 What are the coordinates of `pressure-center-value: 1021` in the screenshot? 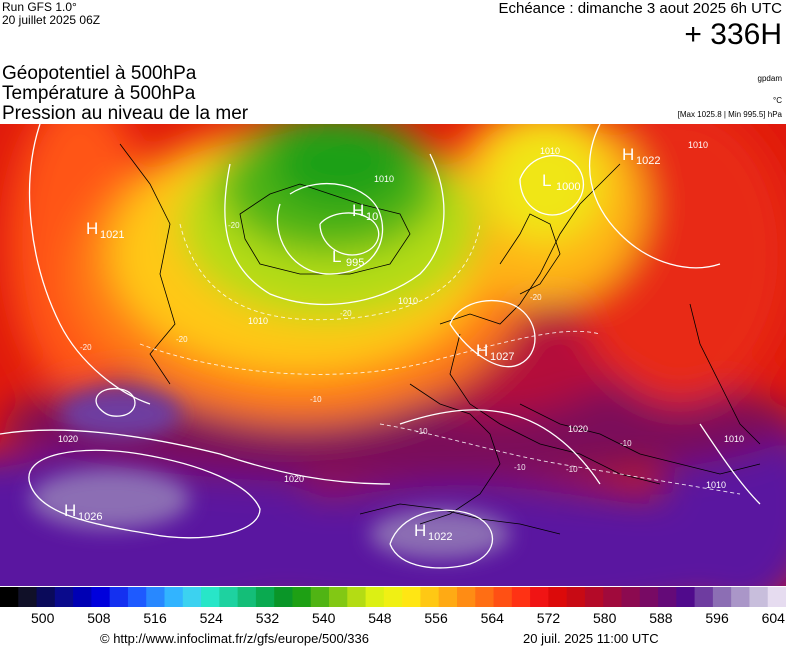 It's located at (112, 235).